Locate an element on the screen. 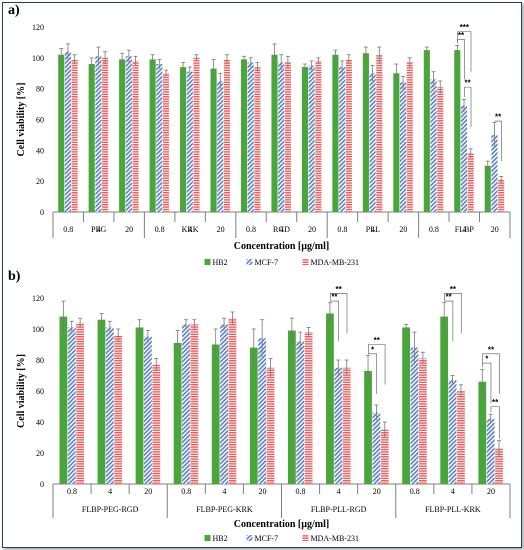  panel-b-group-label: FLBP-PLL-KRK is located at coordinates (453, 509).